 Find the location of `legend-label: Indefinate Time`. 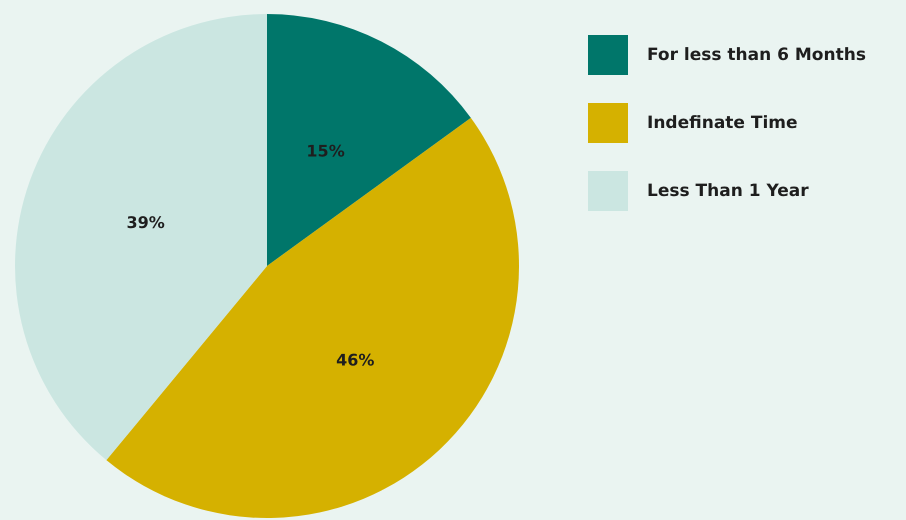

legend-label: Indefinate Time is located at coordinates (722, 123).